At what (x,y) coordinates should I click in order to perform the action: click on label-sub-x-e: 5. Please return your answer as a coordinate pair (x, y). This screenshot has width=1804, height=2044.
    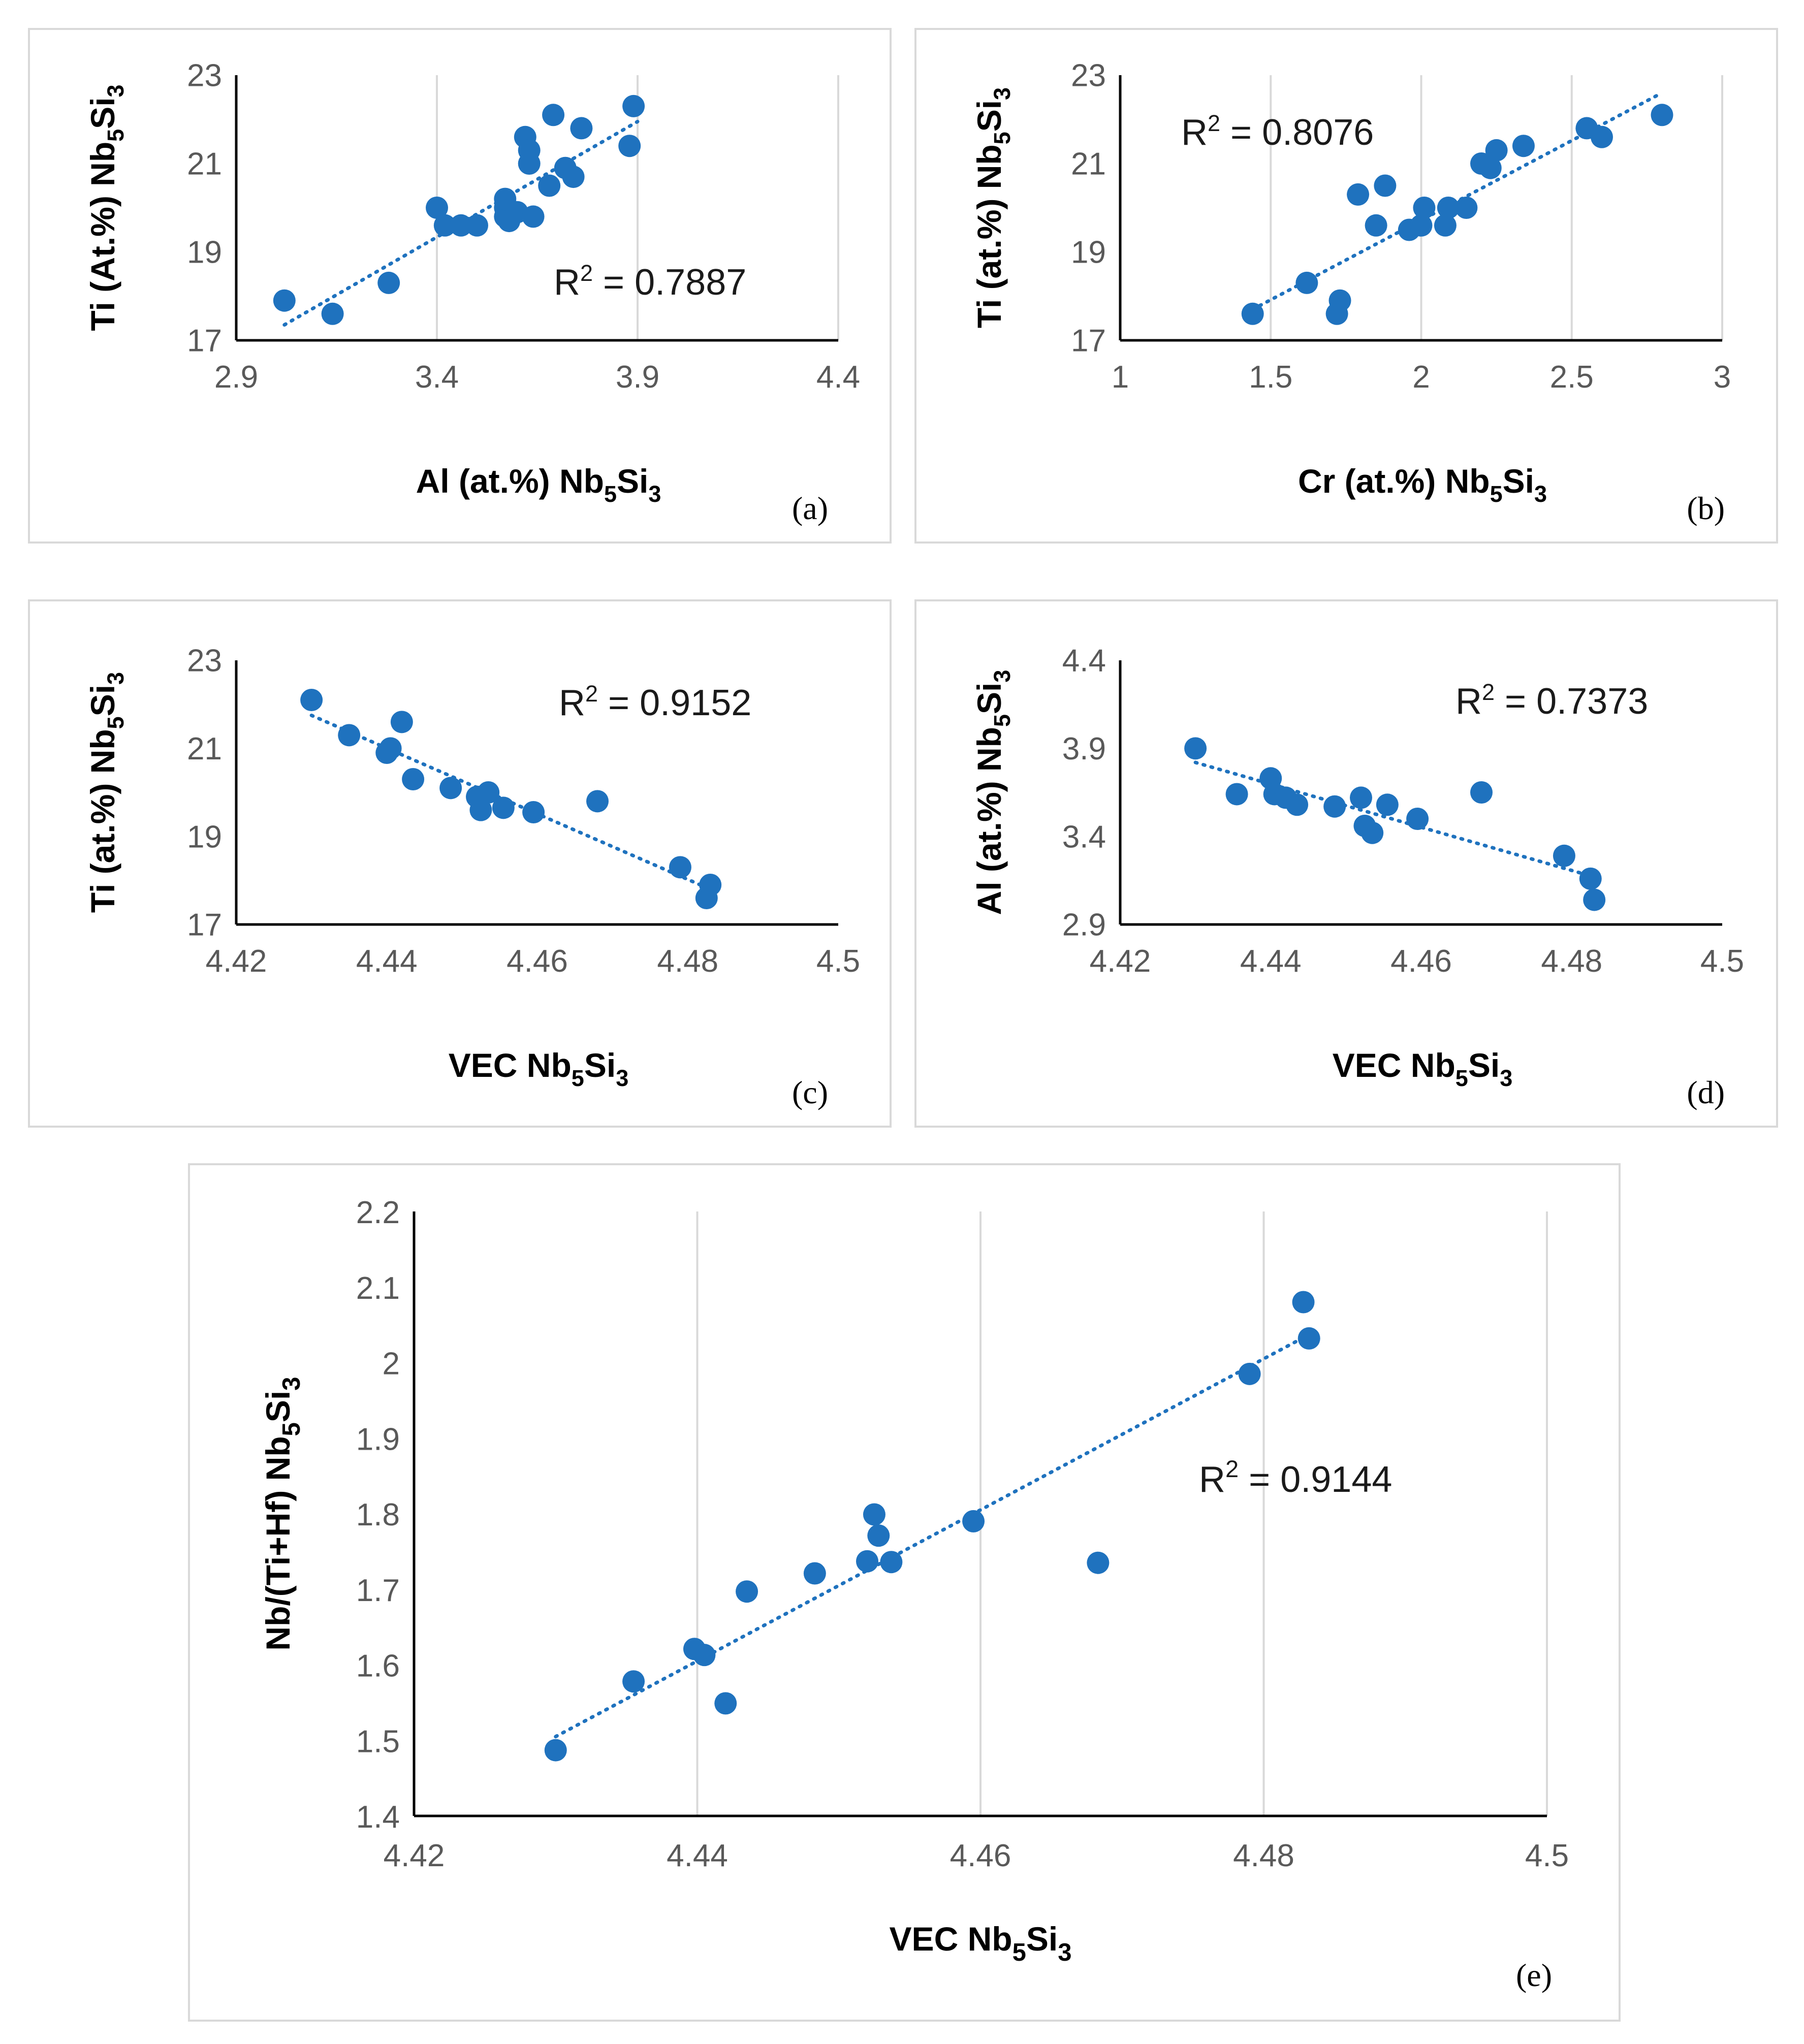
    Looking at the image, I should click on (1019, 1952).